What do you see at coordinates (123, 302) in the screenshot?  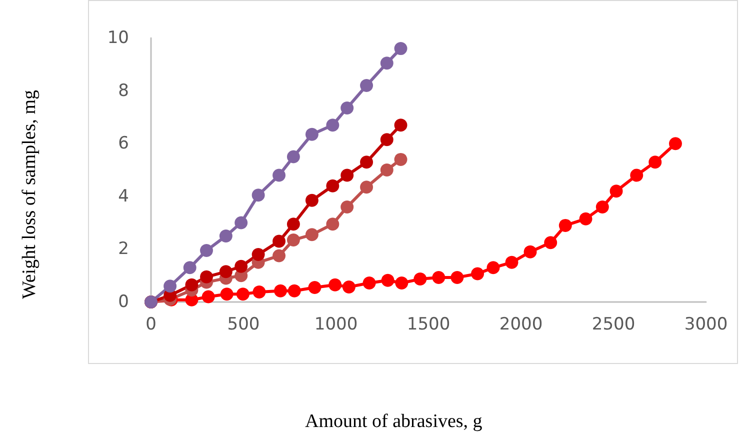 I see `y-tick-label: 0` at bounding box center [123, 302].